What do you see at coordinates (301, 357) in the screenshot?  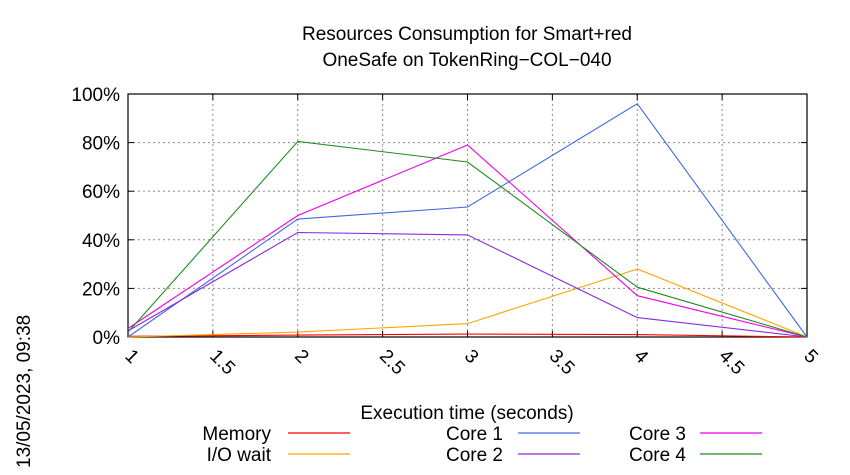 I see `x-tick-label: 2` at bounding box center [301, 357].